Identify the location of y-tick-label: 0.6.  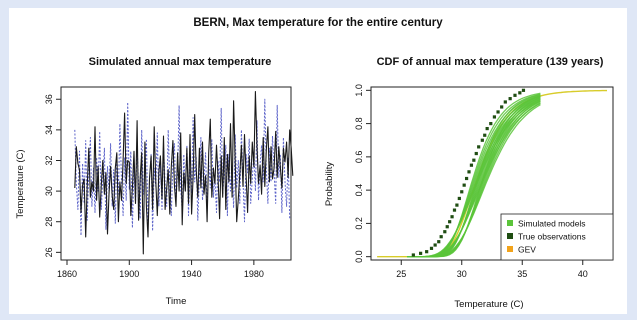
(359, 157).